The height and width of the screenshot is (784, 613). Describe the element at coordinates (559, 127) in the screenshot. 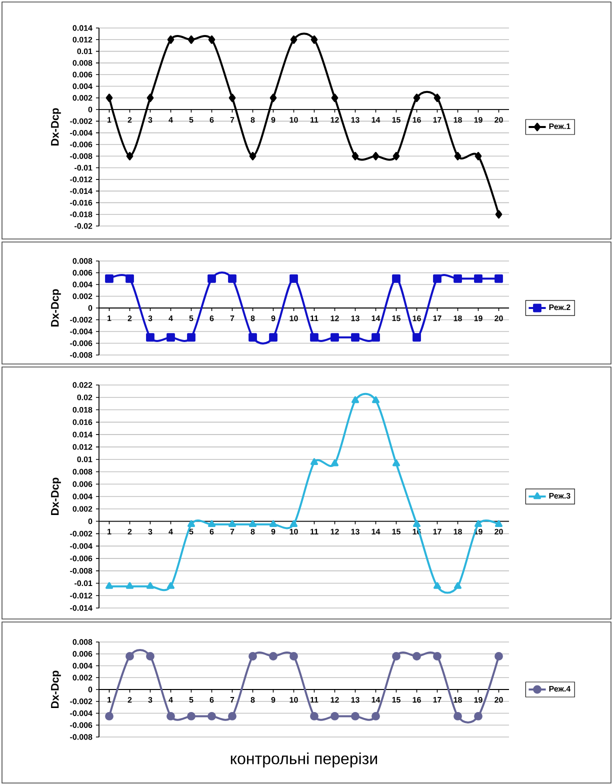

I see `legend-label: Реж.1` at that location.